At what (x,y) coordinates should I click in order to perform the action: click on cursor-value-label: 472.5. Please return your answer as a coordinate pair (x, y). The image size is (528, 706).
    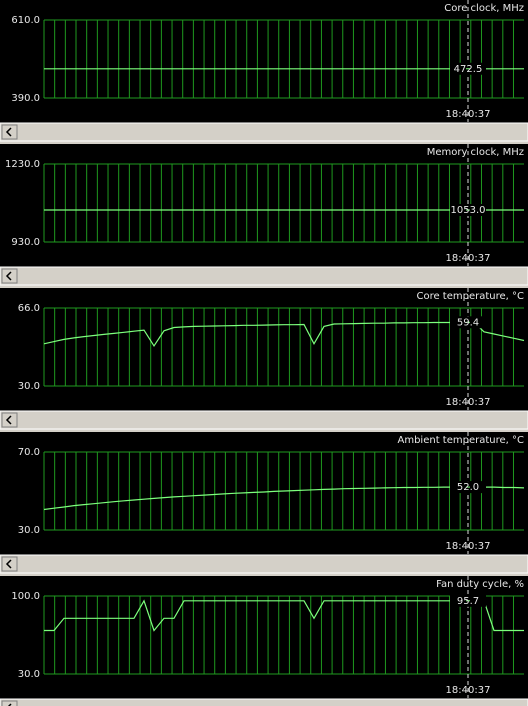
    Looking at the image, I should click on (468, 69).